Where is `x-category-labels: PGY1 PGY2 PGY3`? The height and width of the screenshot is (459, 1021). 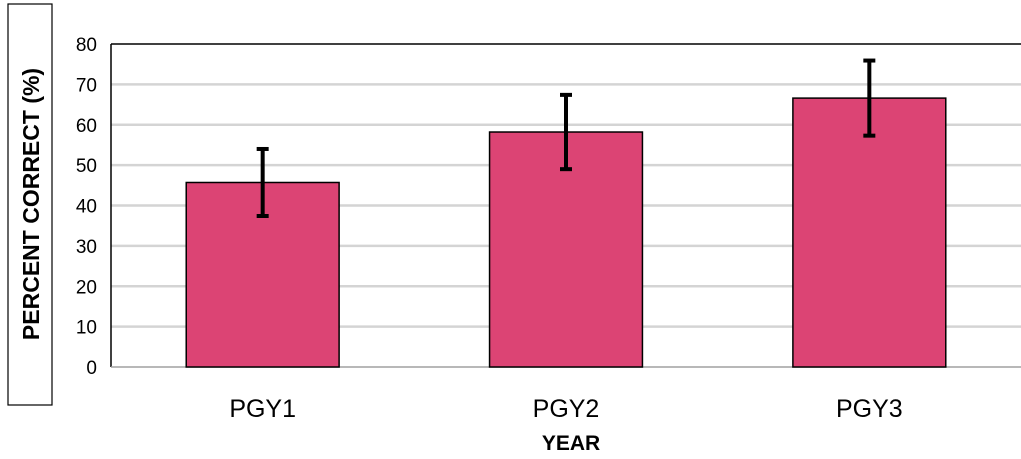
x-category-labels: PGY1 PGY2 PGY3 is located at coordinates (565, 409).